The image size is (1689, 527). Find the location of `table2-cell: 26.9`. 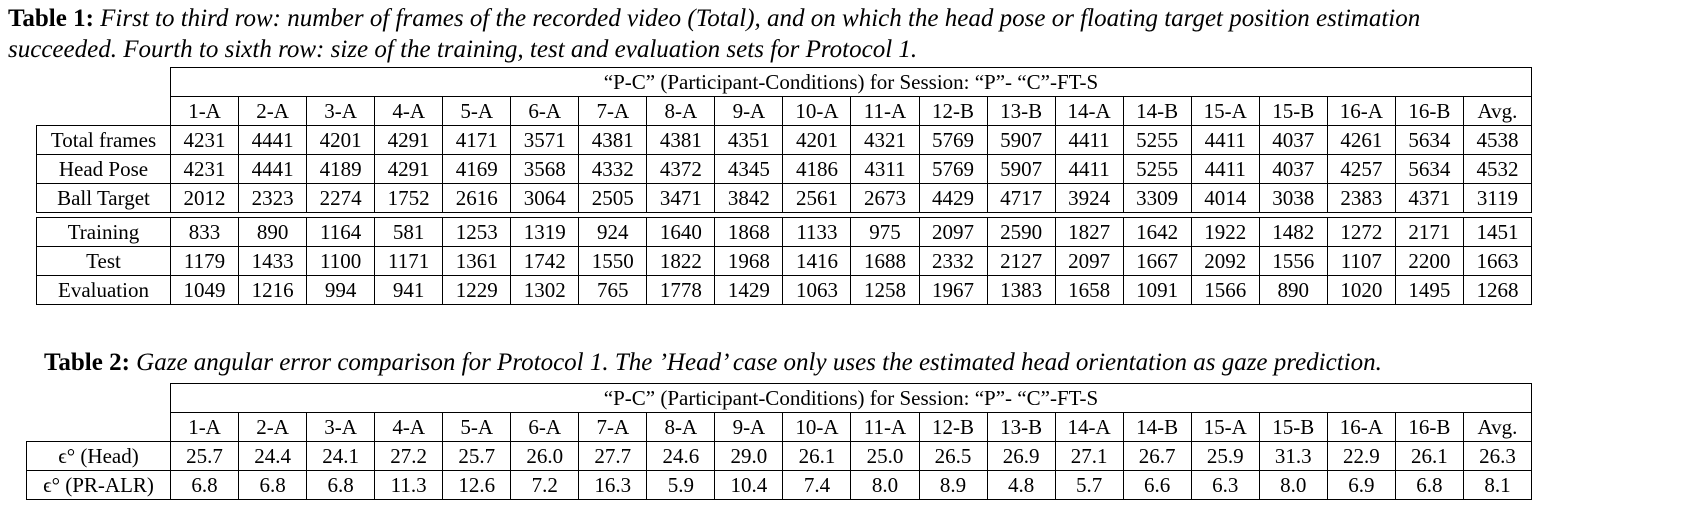

table2-cell: 26.9 is located at coordinates (1021, 456).